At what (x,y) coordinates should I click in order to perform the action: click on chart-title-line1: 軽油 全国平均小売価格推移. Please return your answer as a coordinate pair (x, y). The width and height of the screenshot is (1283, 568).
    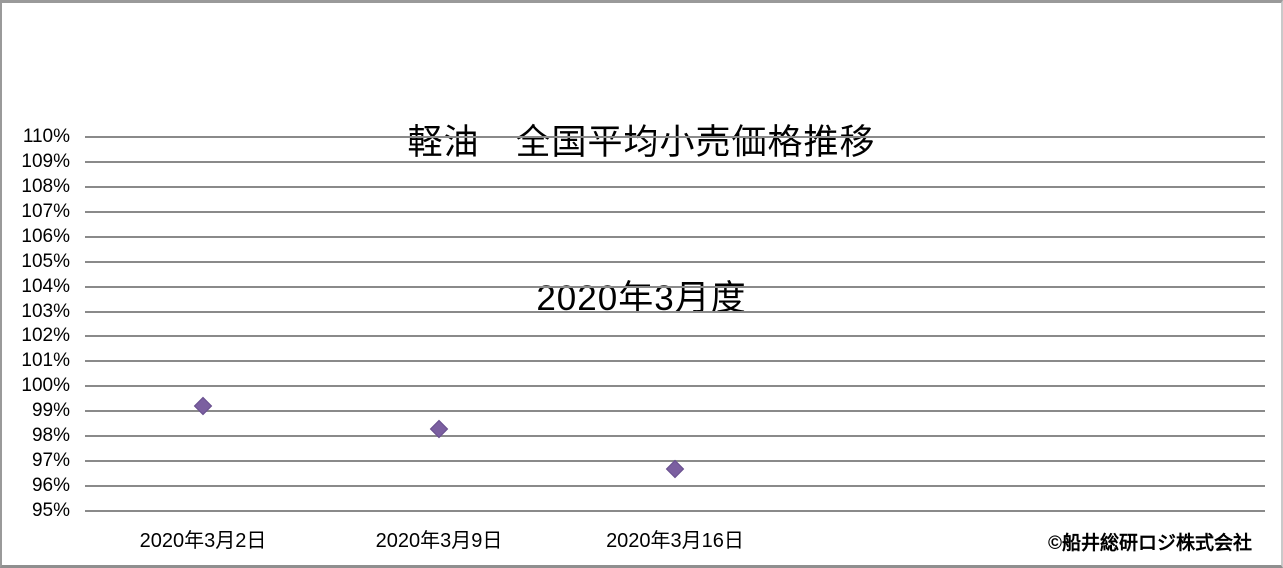
    Looking at the image, I should click on (641, 142).